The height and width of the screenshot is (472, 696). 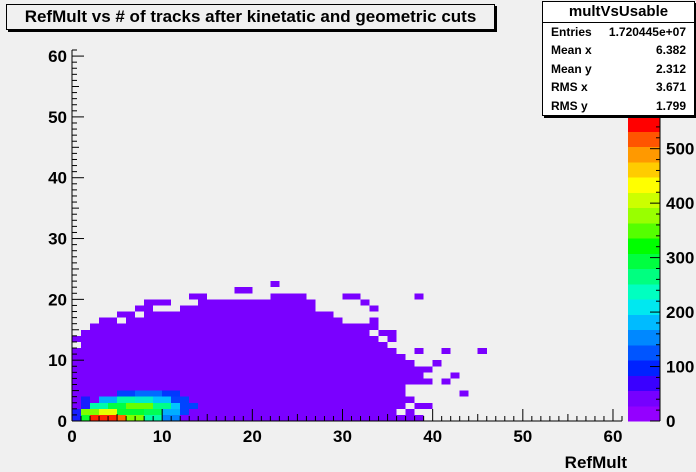 I want to click on stats-value: 3.671, so click(x=670, y=87).